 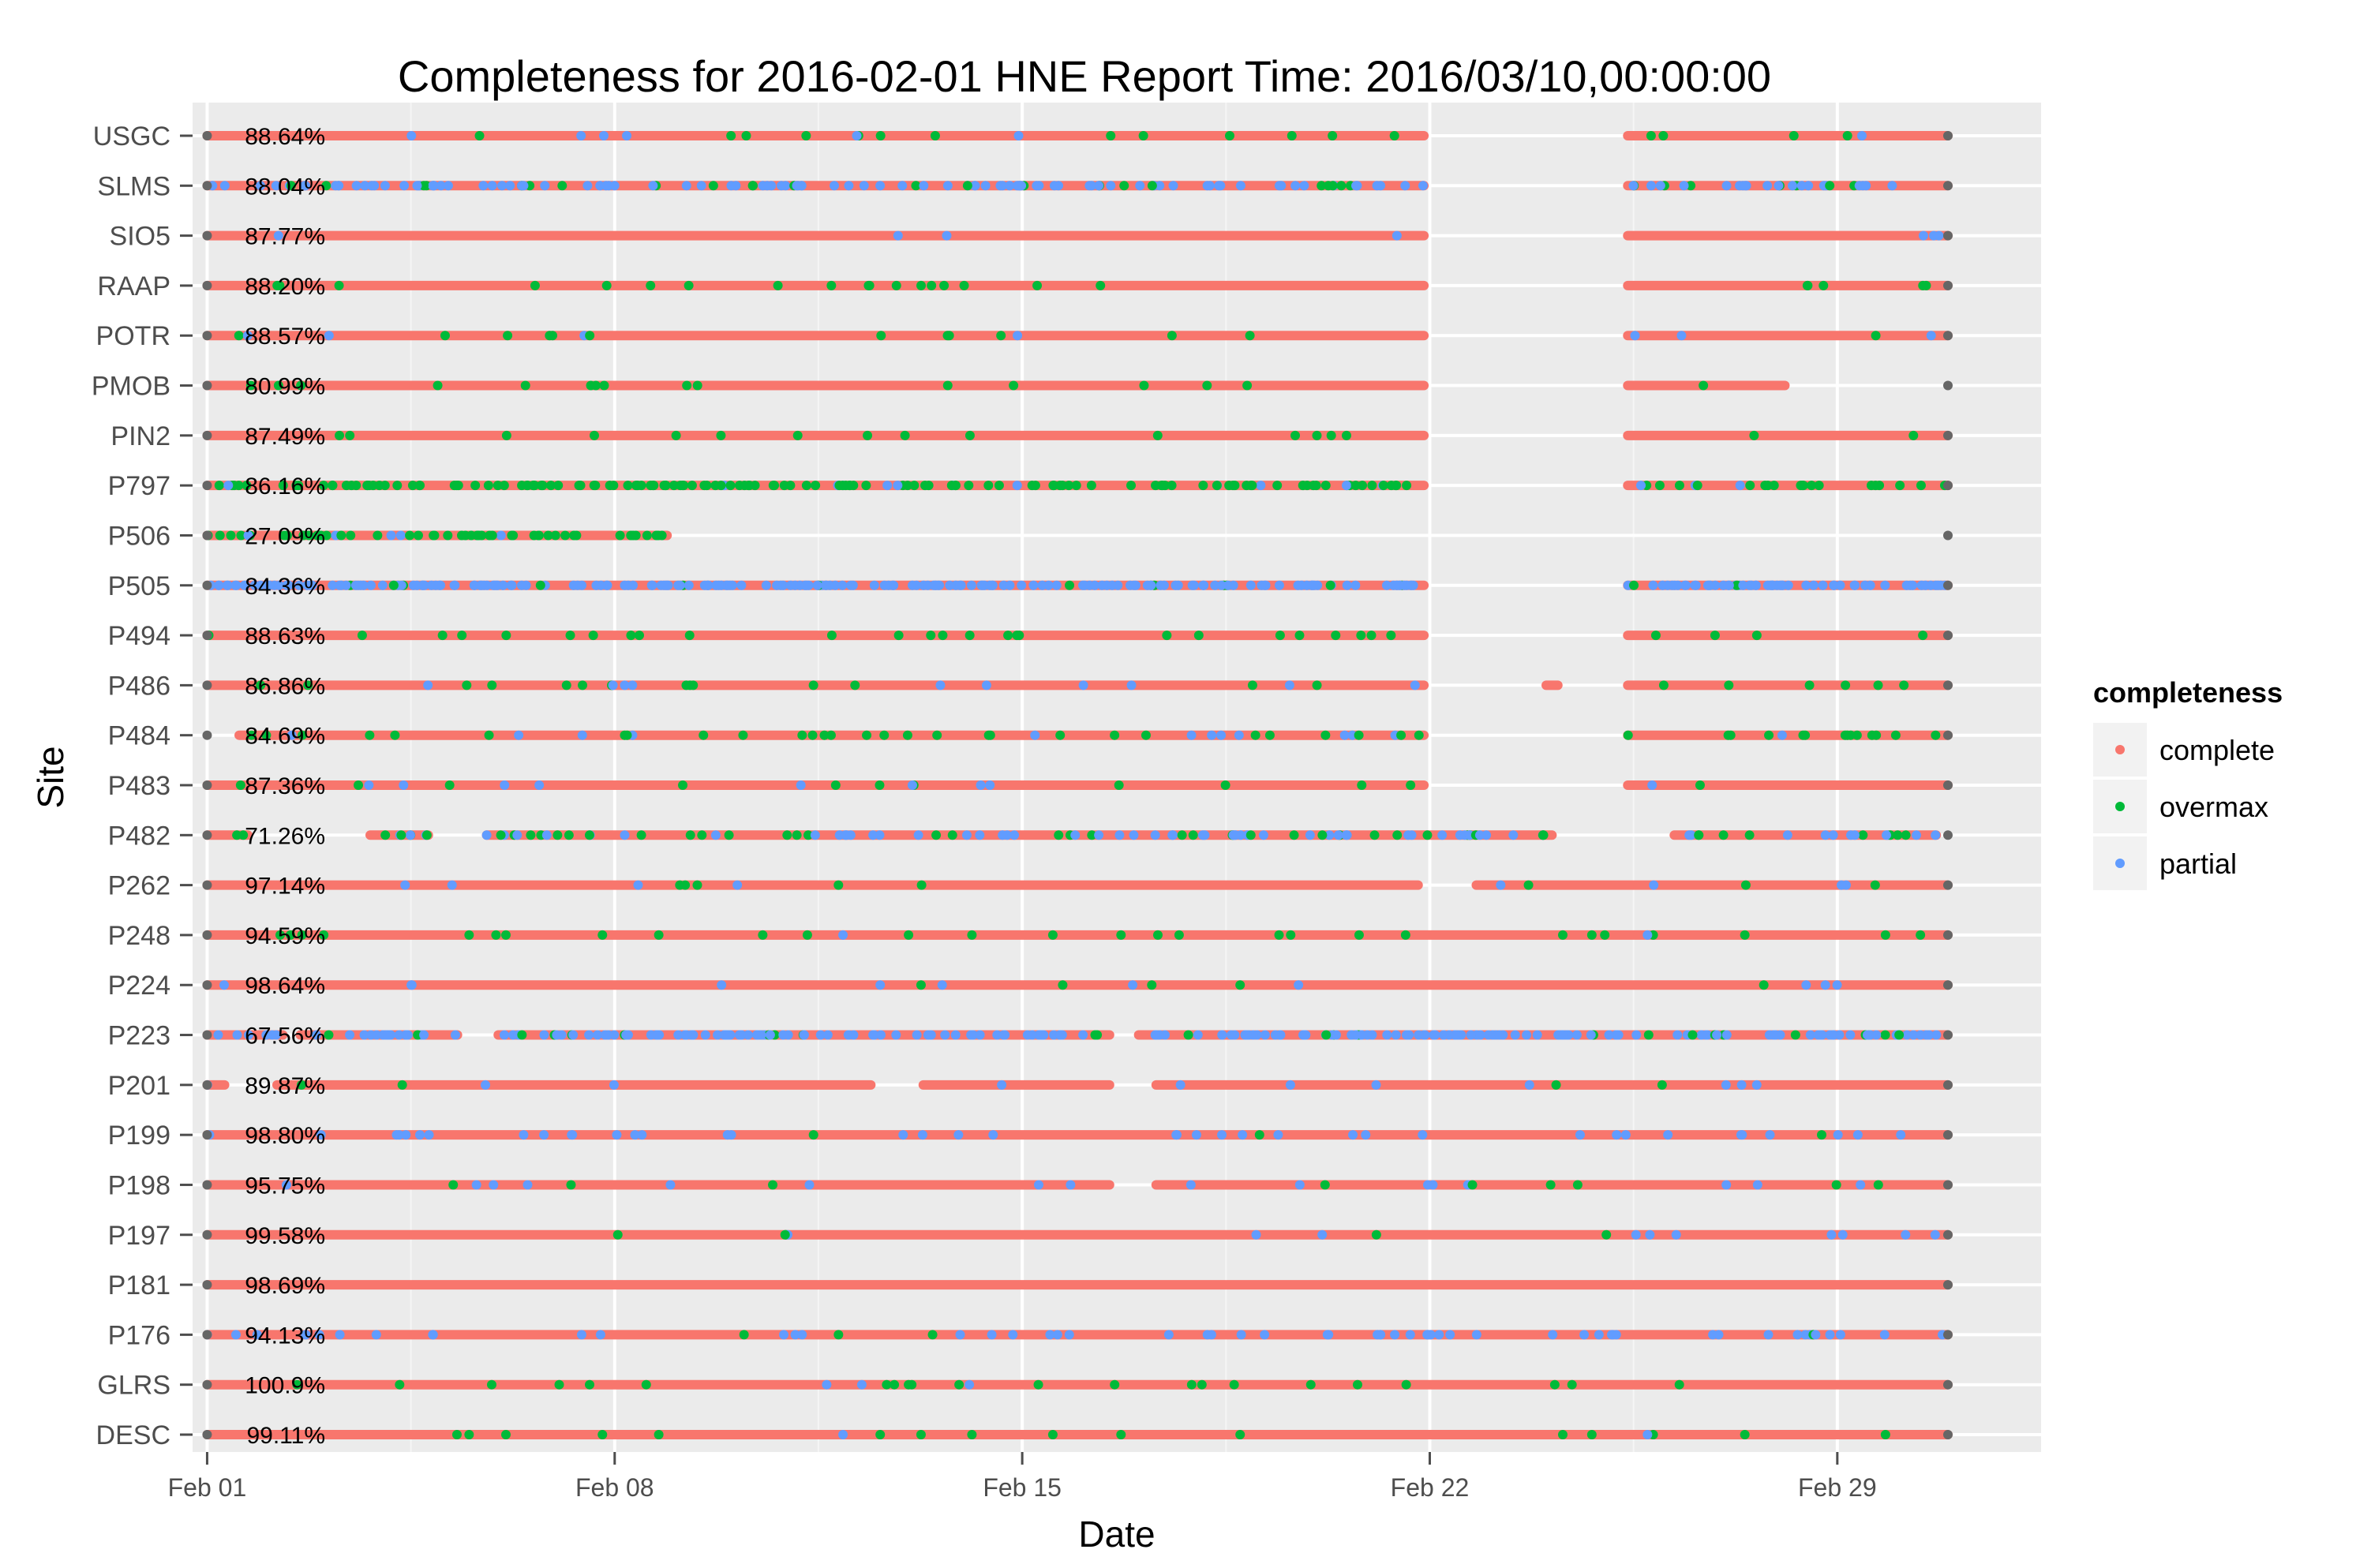 I want to click on percent-label: 86.86%, so click(x=285, y=686).